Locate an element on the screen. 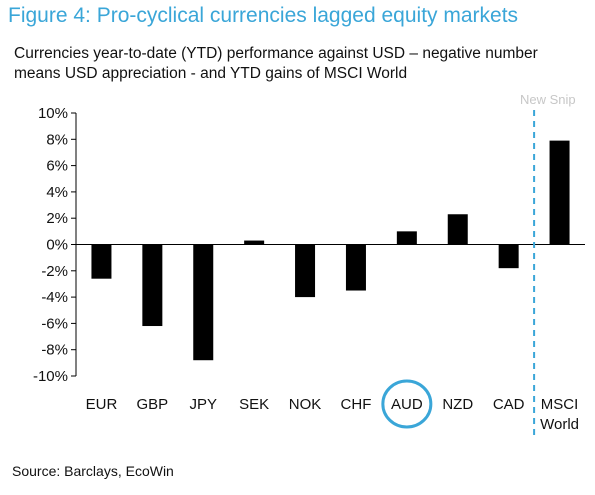 This screenshot has width=595, height=495. x-tick-label-nzd: NZD is located at coordinates (457, 404).